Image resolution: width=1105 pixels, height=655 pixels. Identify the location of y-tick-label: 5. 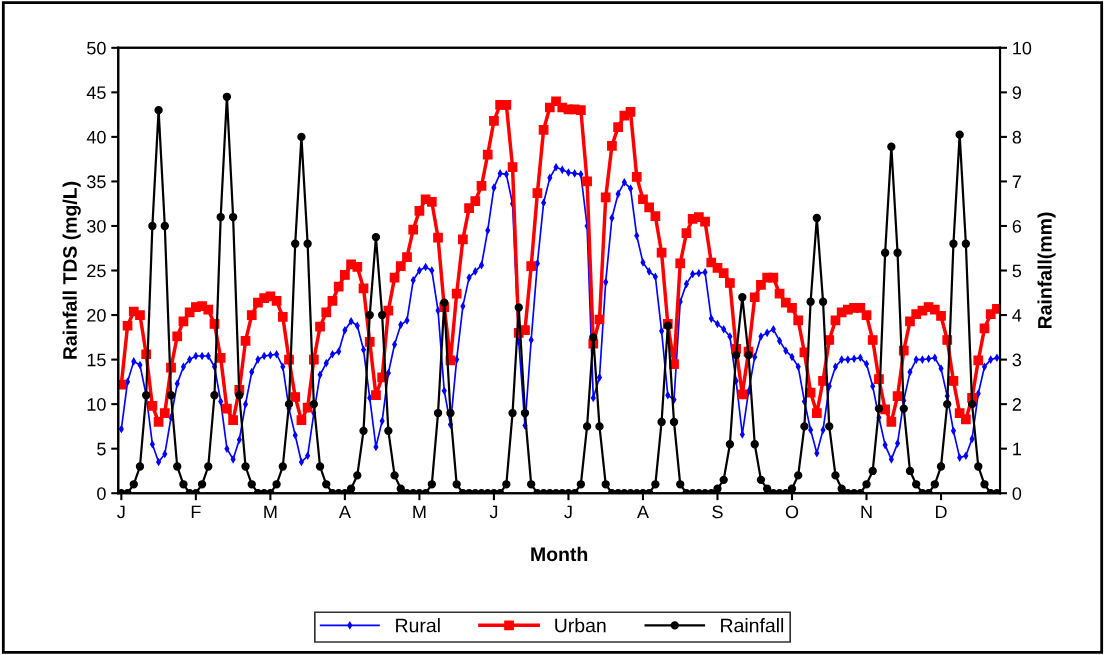
(101, 449).